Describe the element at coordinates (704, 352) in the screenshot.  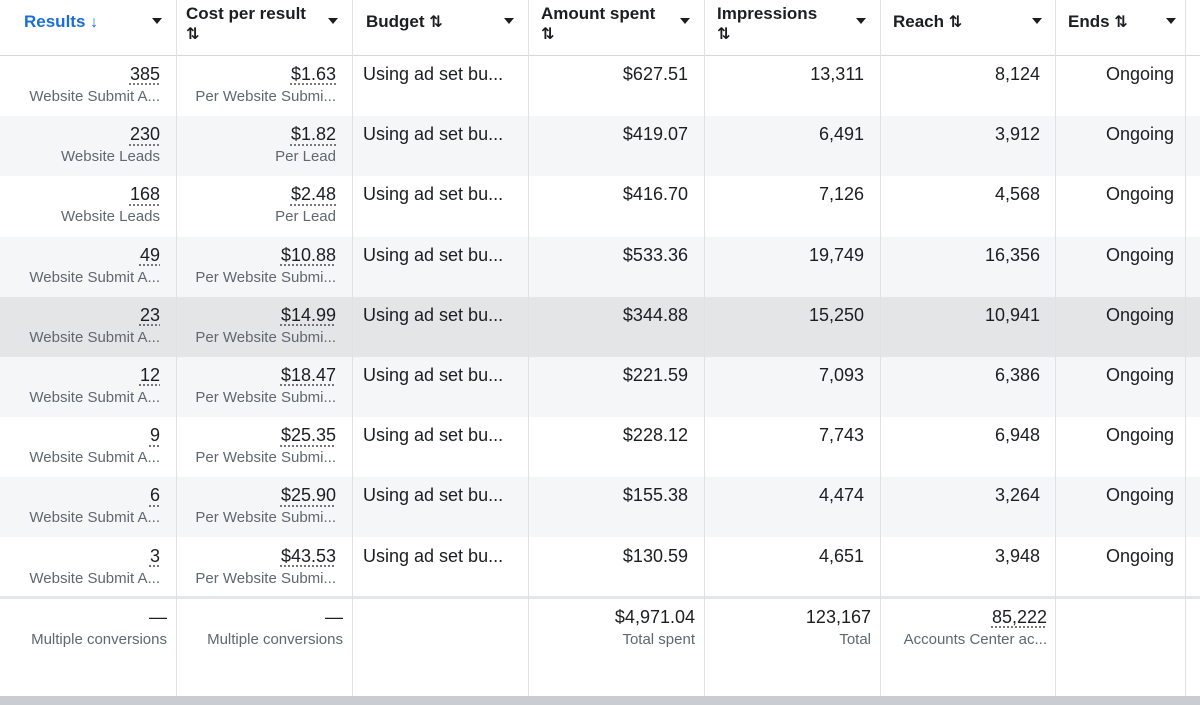
I see `column-divider` at that location.